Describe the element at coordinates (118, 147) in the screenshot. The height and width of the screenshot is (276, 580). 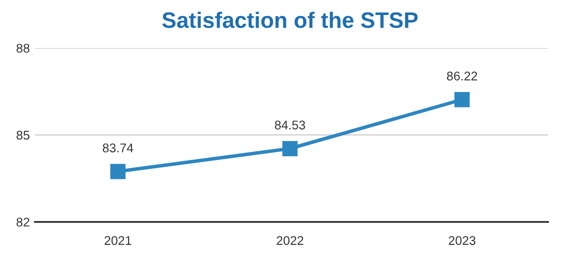
I see `data-label: 83.74` at that location.